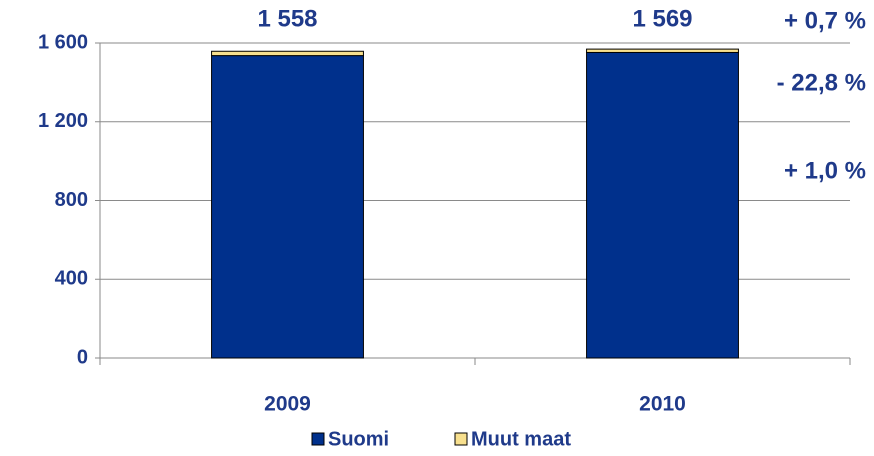 The image size is (874, 456). What do you see at coordinates (821, 82) in the screenshot?
I see `annotation: - 22,8 %` at bounding box center [821, 82].